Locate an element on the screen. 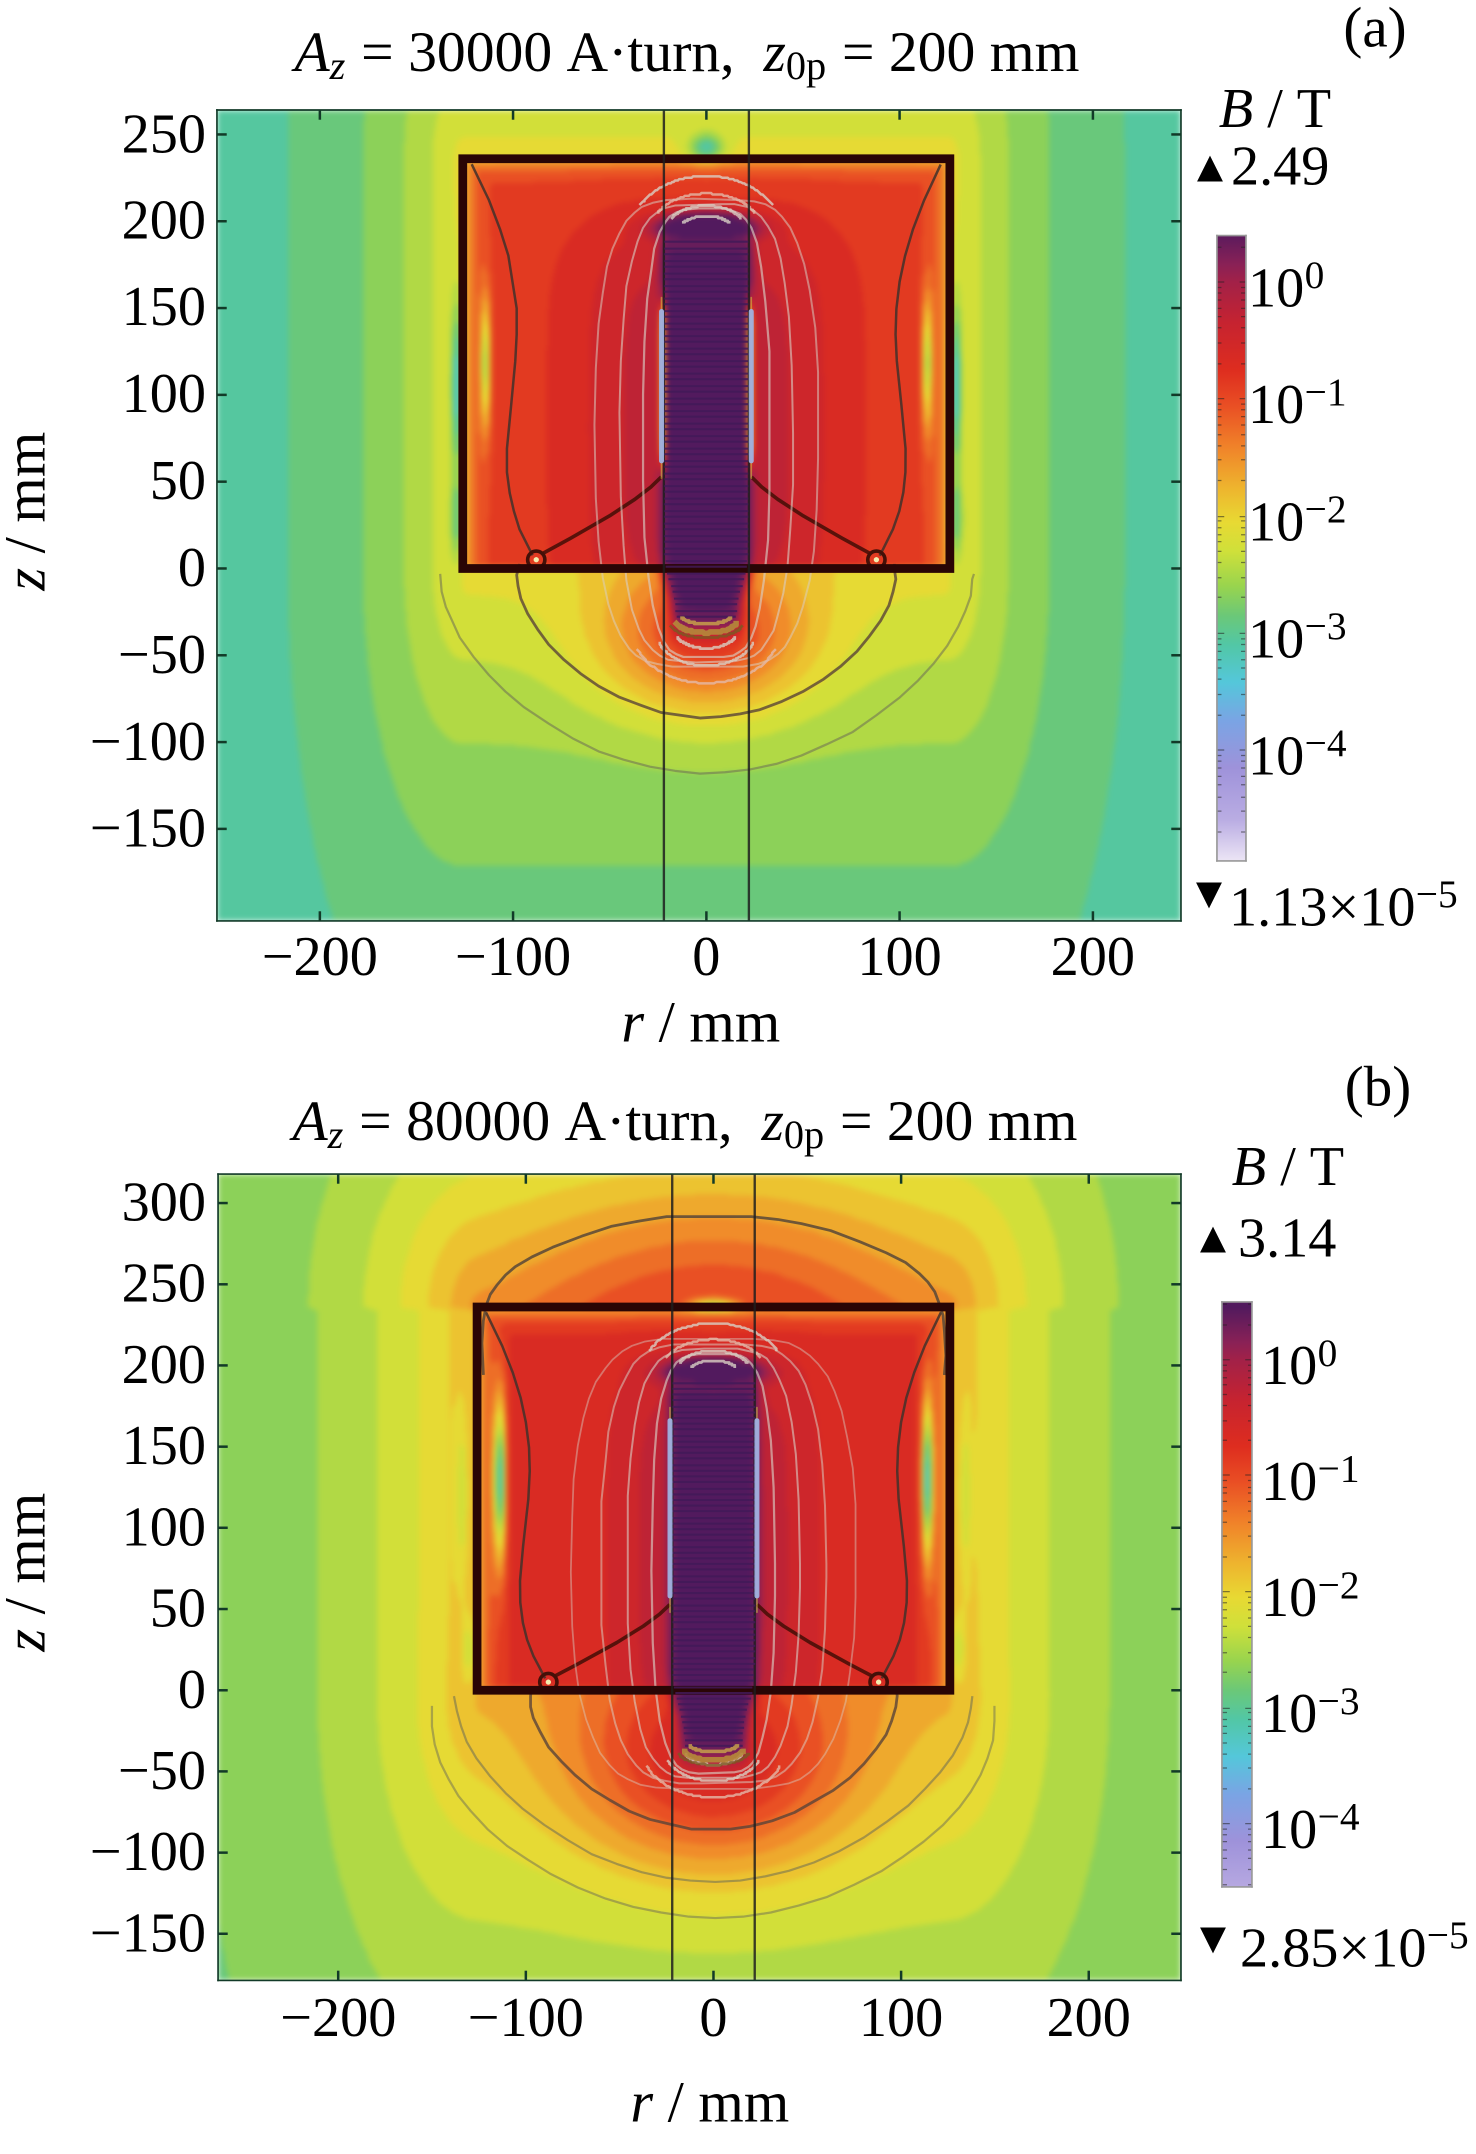 This screenshot has height=2154, width=1476. svg-text: 1.13×10⁻⁵ is located at coordinates (1343, 905).